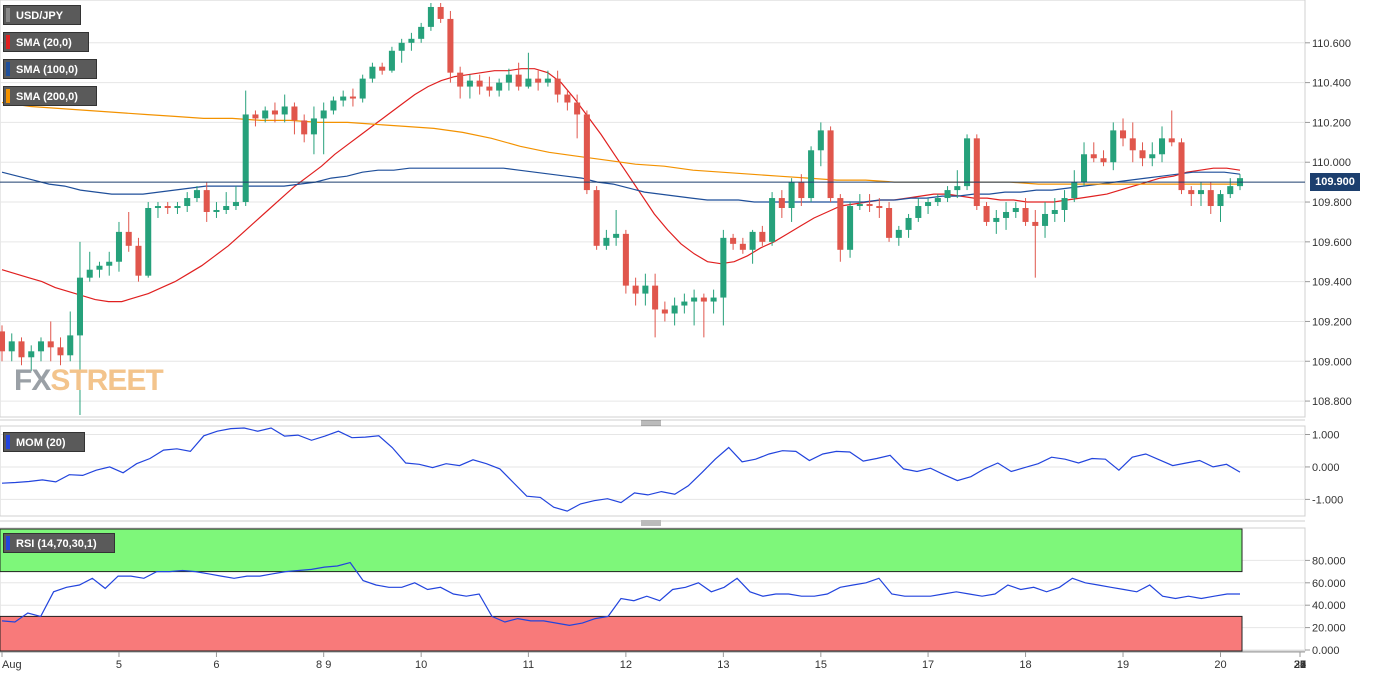 Image resolution: width=1376 pixels, height=677 pixels. What do you see at coordinates (1331, 84) in the screenshot?
I see `price-tick-label: 110.400` at bounding box center [1331, 84].